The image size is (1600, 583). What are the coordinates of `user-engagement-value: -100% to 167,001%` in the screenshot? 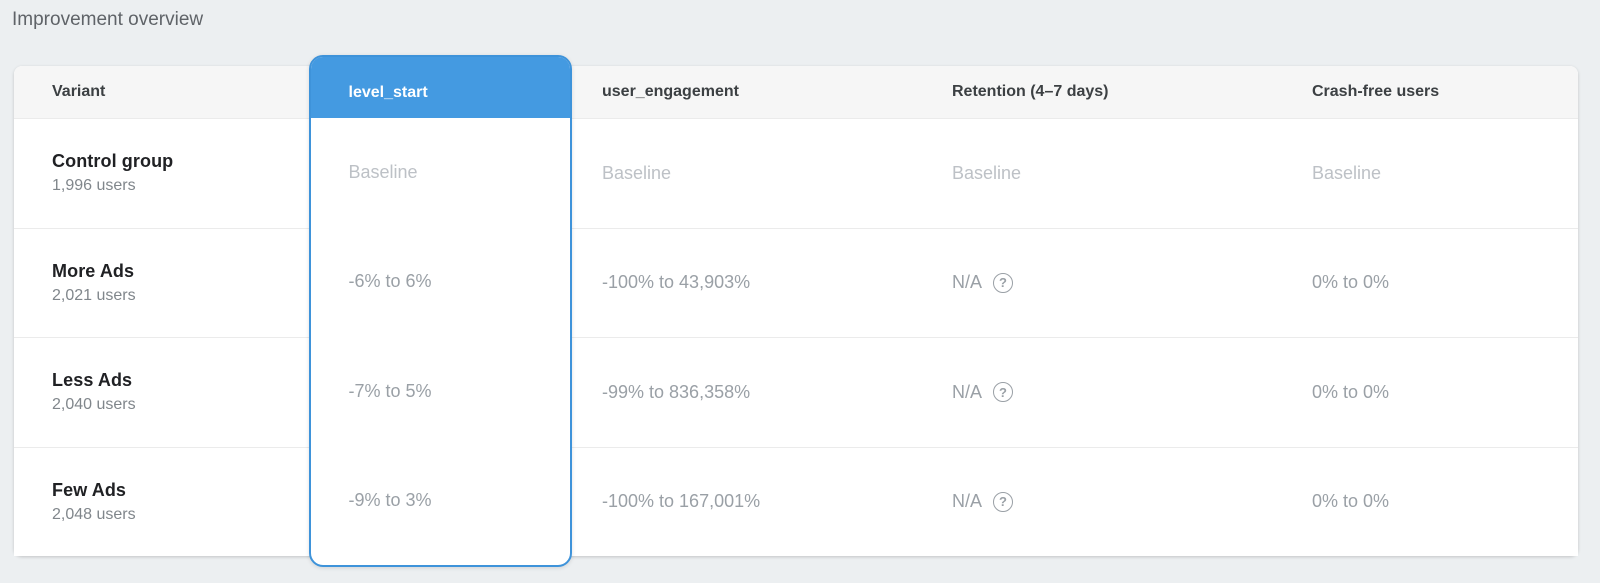 It's located at (681, 501).